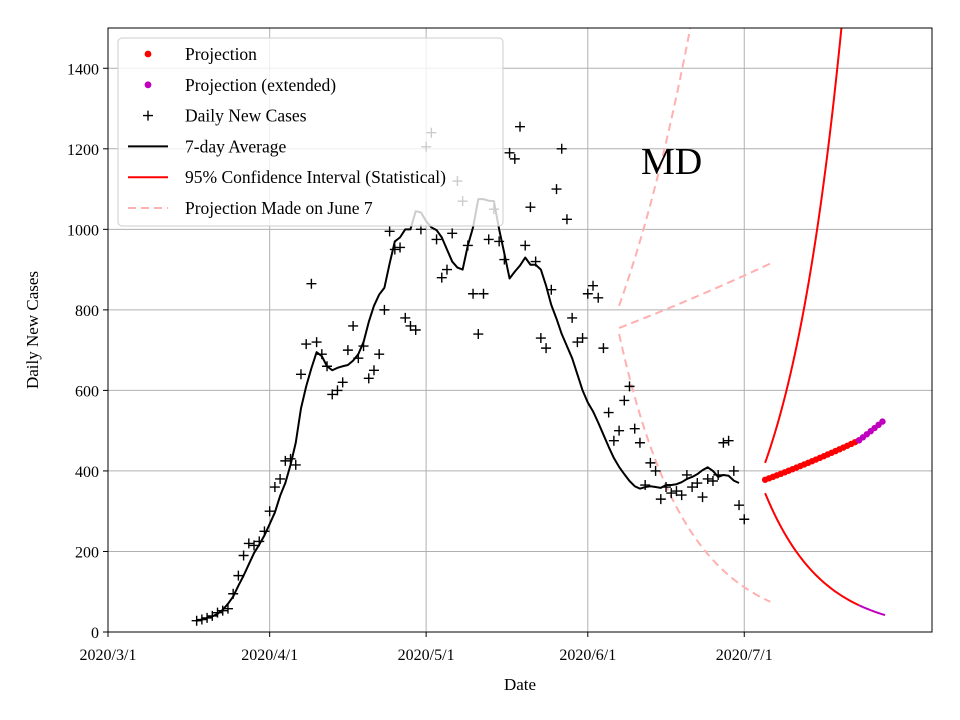 Image resolution: width=960 pixels, height=720 pixels. I want to click on june7-projection-upper-inner, so click(694, 295).